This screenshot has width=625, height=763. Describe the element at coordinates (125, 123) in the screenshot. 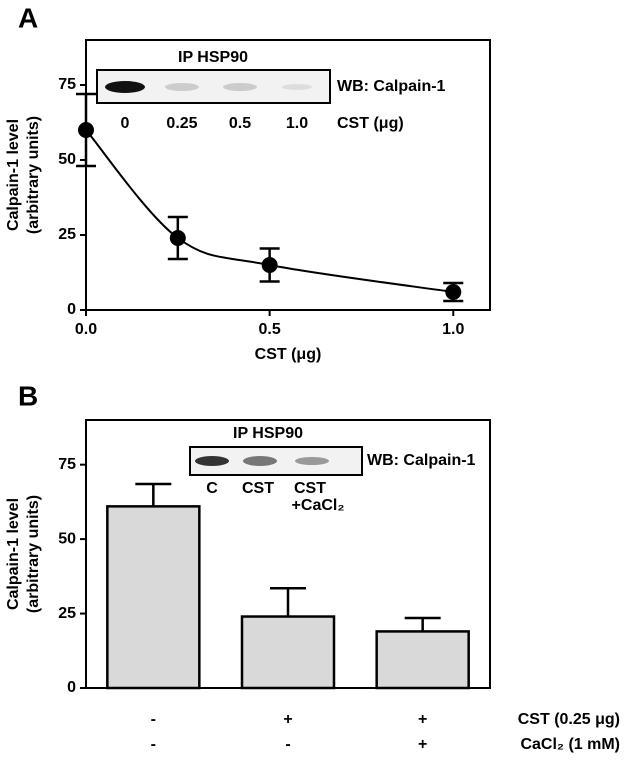

I see `lane-label: 0` at that location.